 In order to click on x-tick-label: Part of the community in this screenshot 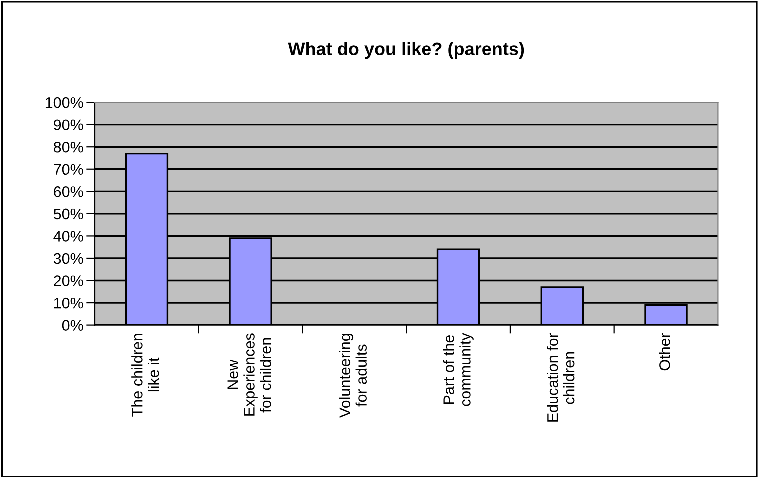, I will do `click(458, 369)`.